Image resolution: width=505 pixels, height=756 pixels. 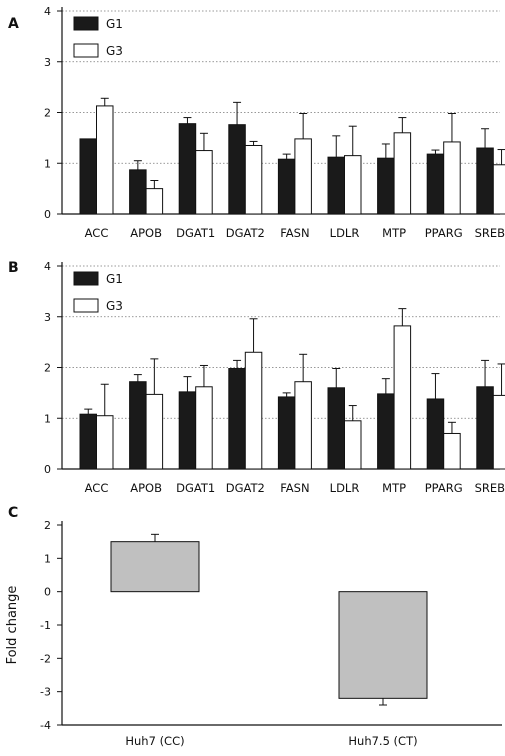 I want to click on y-tick-label: -2, so click(x=45, y=658).